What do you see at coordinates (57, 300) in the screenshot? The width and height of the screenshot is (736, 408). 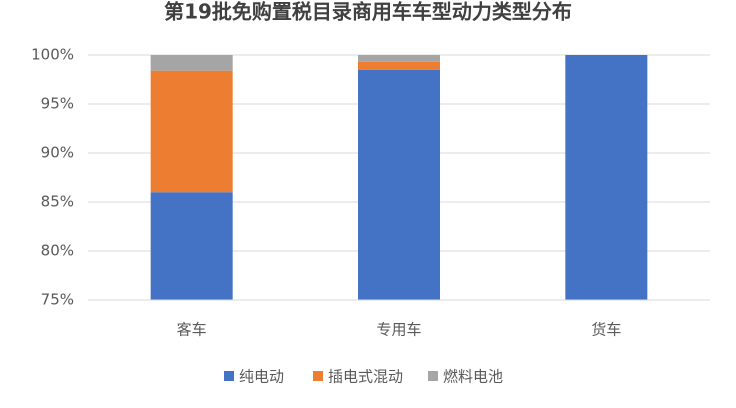 I see `y-tick-label: 75%` at bounding box center [57, 300].